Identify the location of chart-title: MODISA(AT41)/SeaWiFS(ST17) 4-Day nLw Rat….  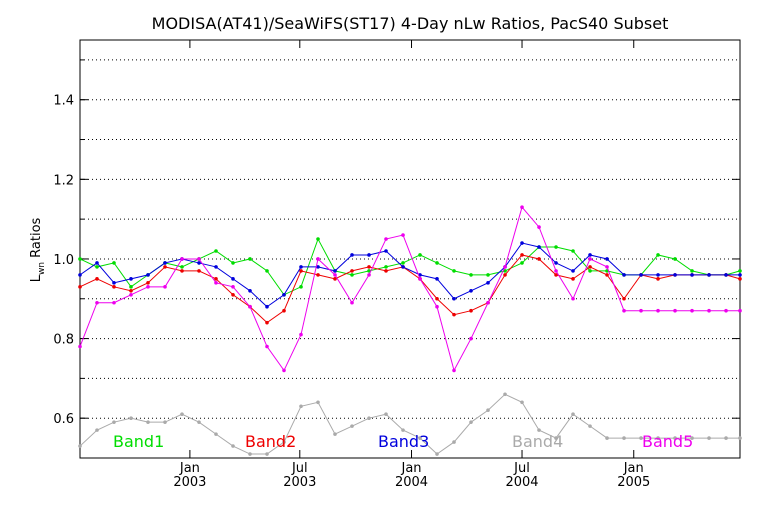
(410, 23).